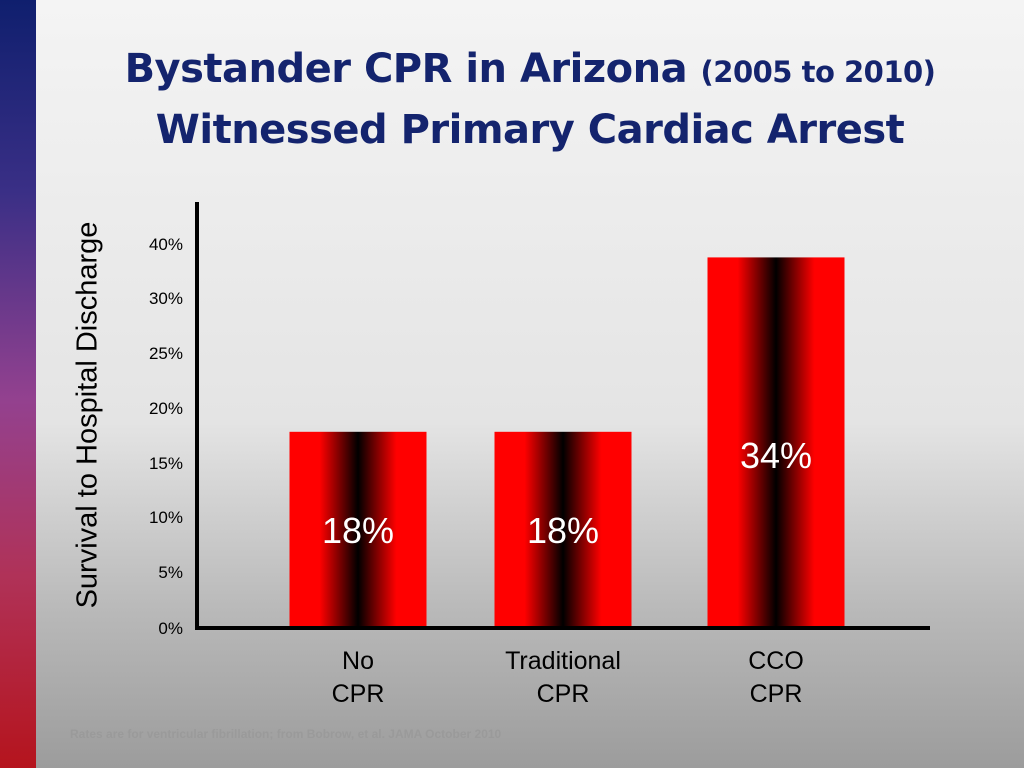  What do you see at coordinates (18, 384) in the screenshot?
I see `side-accent-bar` at bounding box center [18, 384].